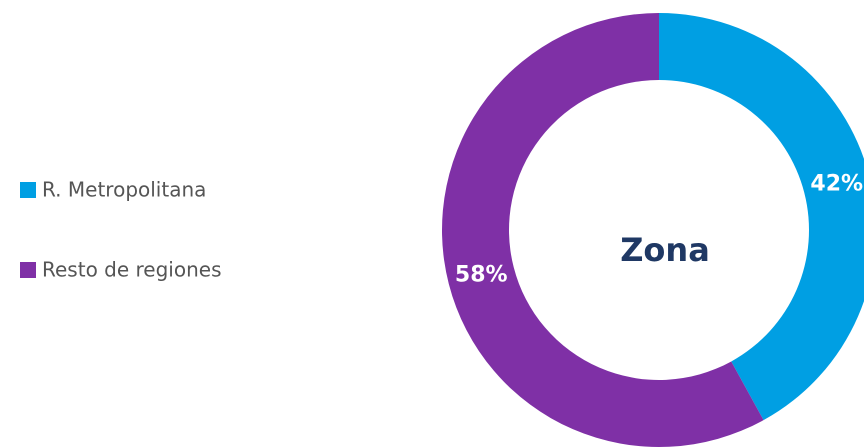 The image size is (864, 448). Describe the element at coordinates (481, 275) in the screenshot. I see `data-label: 58%` at that location.